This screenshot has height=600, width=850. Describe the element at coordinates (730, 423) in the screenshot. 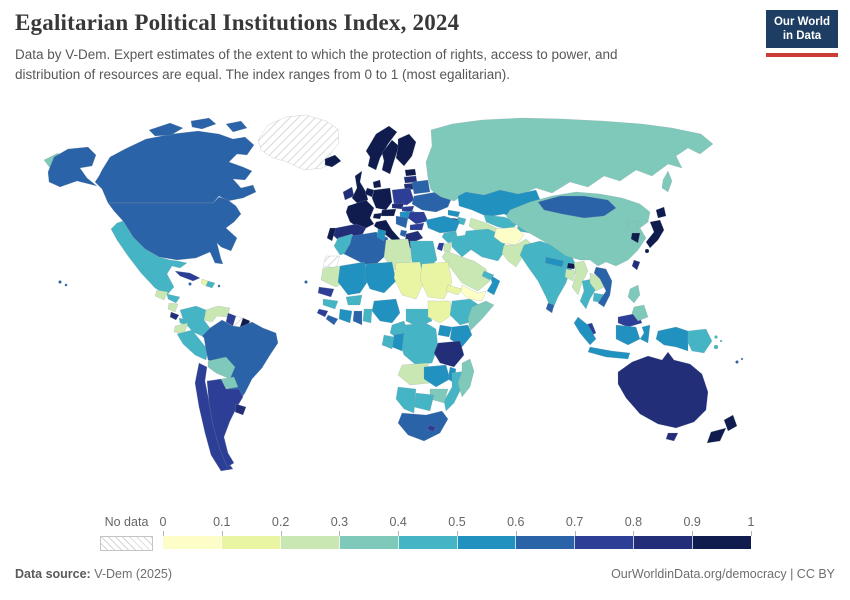

I see `country-new-zealand-north` at that location.